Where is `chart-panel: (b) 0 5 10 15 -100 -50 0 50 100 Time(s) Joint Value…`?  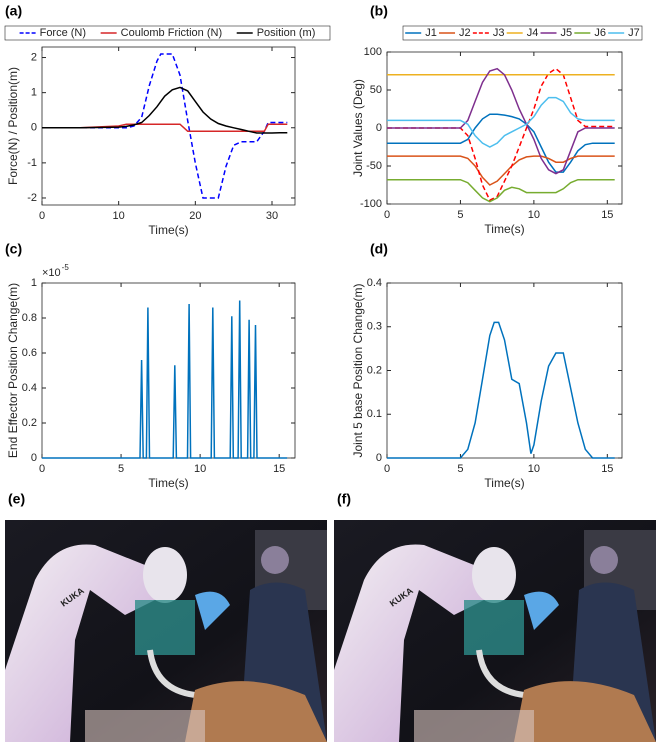
chart-panel: (b) 0 5 10 15 -100 -50 0 50 100 Time(s) Joint Value… is located at coordinates (497, 119).